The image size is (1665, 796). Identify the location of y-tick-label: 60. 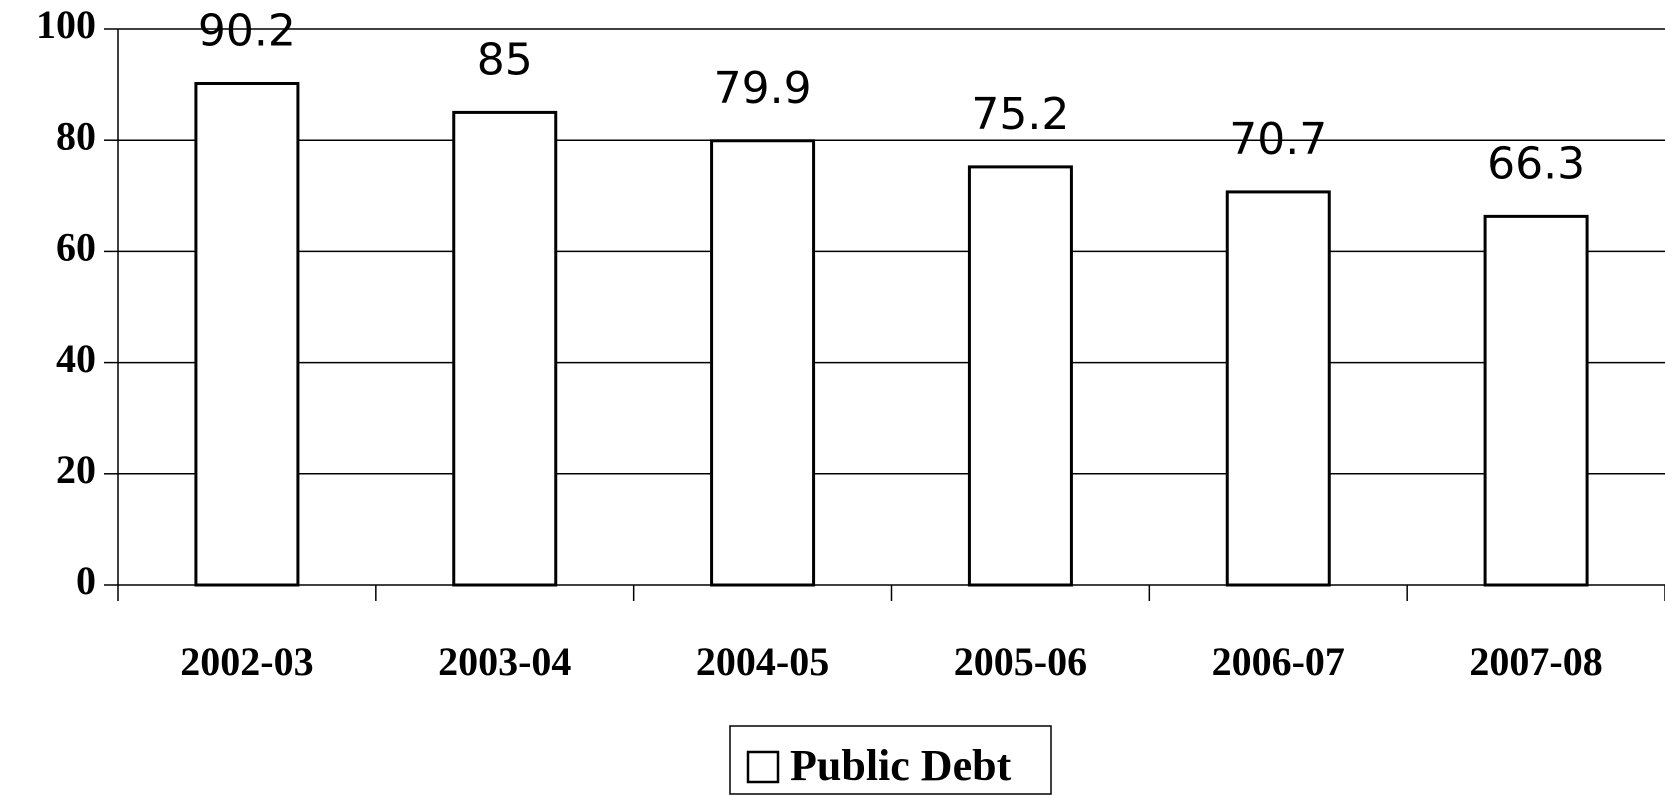
(76, 247).